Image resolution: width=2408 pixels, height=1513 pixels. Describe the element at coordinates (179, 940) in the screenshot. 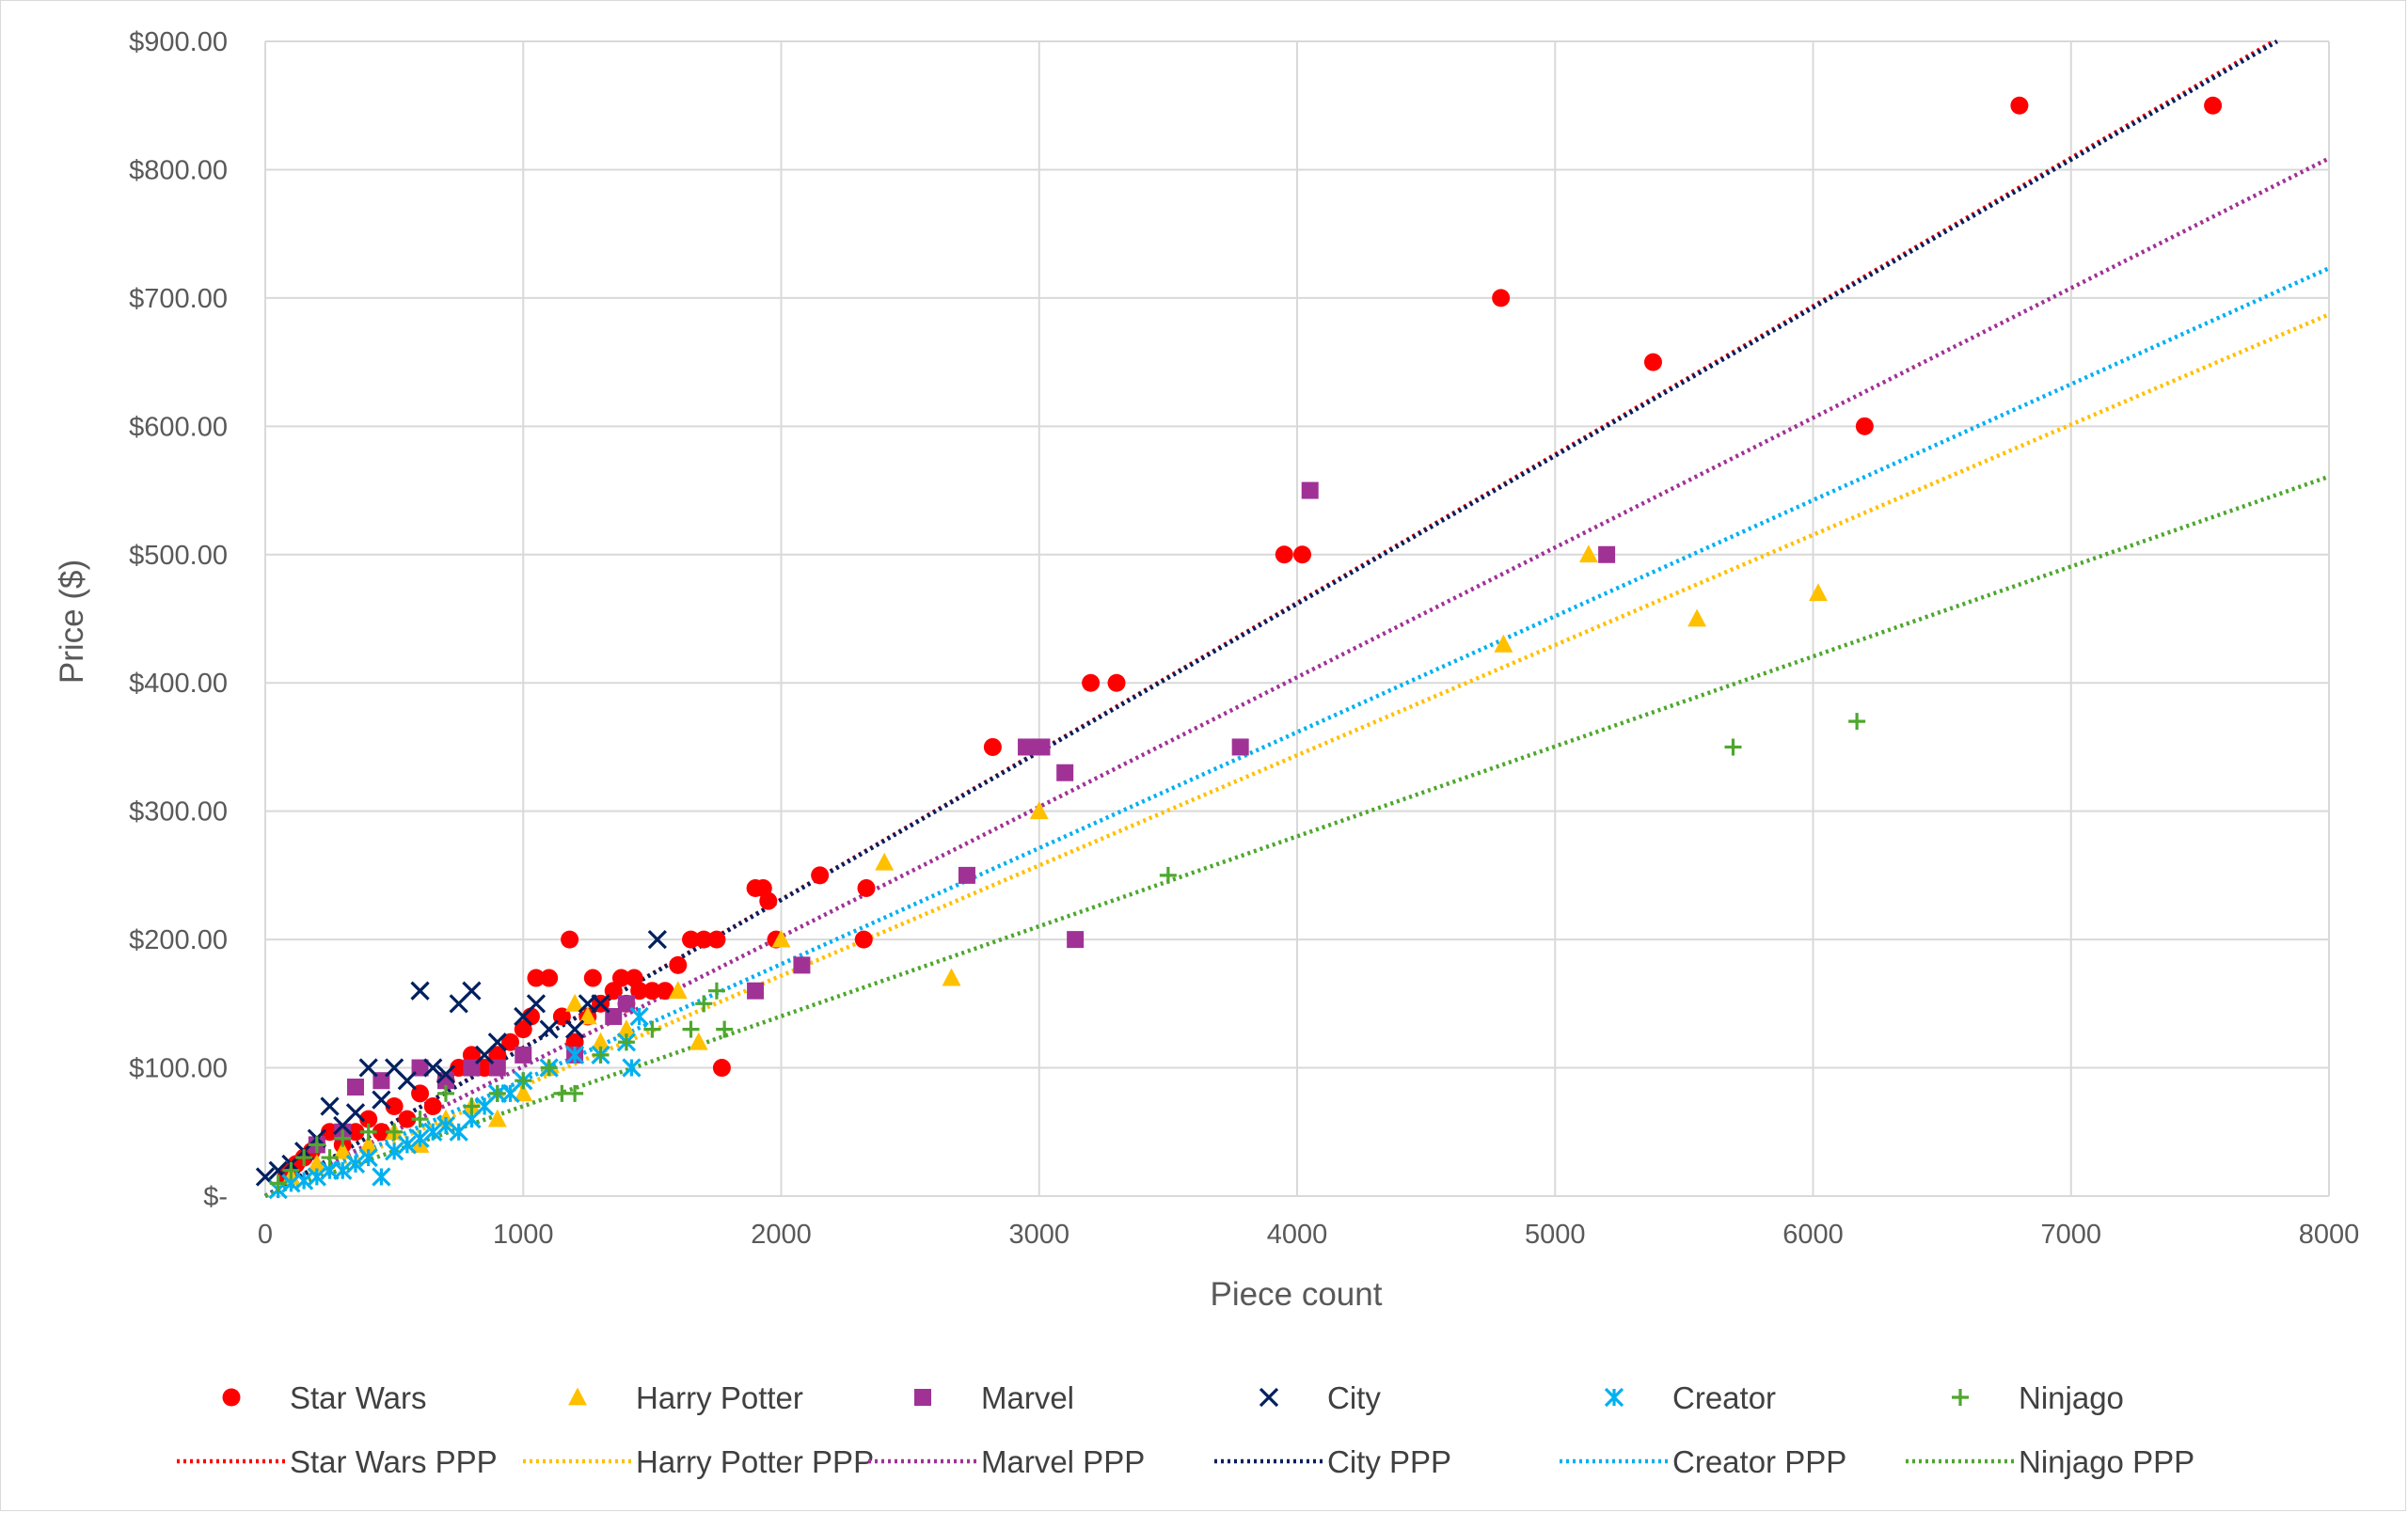

I see `y-tick-label: $200.00` at that location.